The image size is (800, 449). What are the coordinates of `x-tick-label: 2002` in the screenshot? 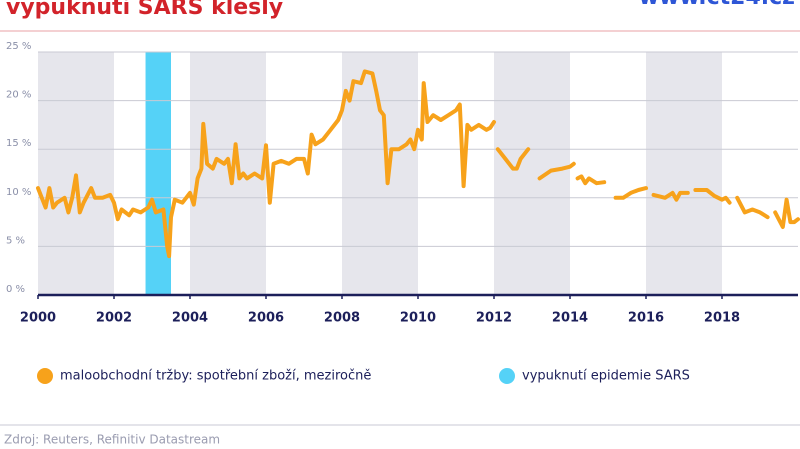 It's located at (114, 318).